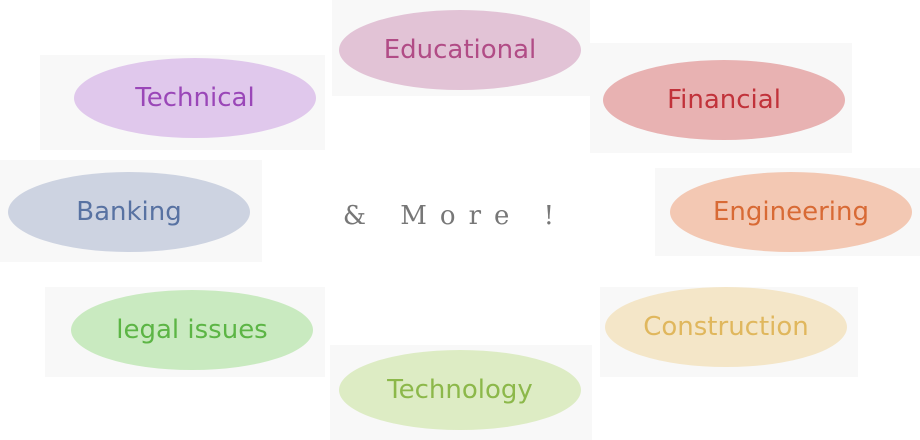  I want to click on topic-label: legal issues, so click(192, 330).